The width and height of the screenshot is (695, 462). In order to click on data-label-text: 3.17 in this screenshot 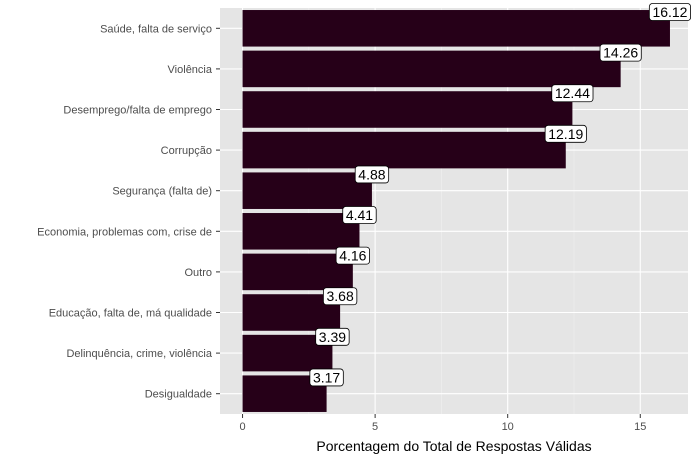, I will do `click(326, 377)`.